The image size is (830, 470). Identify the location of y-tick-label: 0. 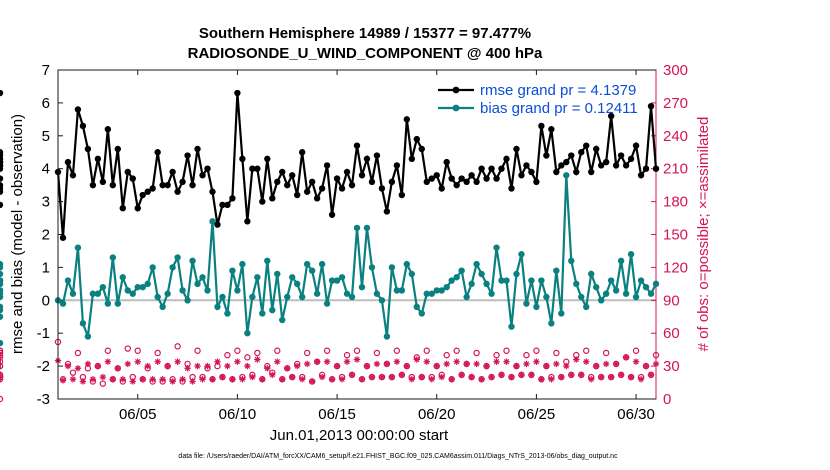
(46, 300).